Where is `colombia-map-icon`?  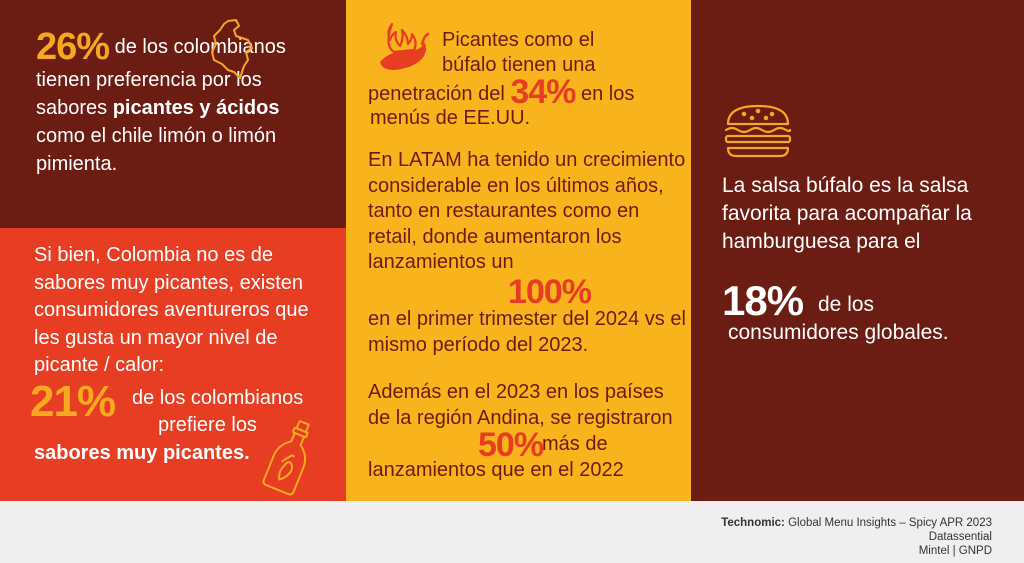
colombia-map-icon is located at coordinates (232, 49).